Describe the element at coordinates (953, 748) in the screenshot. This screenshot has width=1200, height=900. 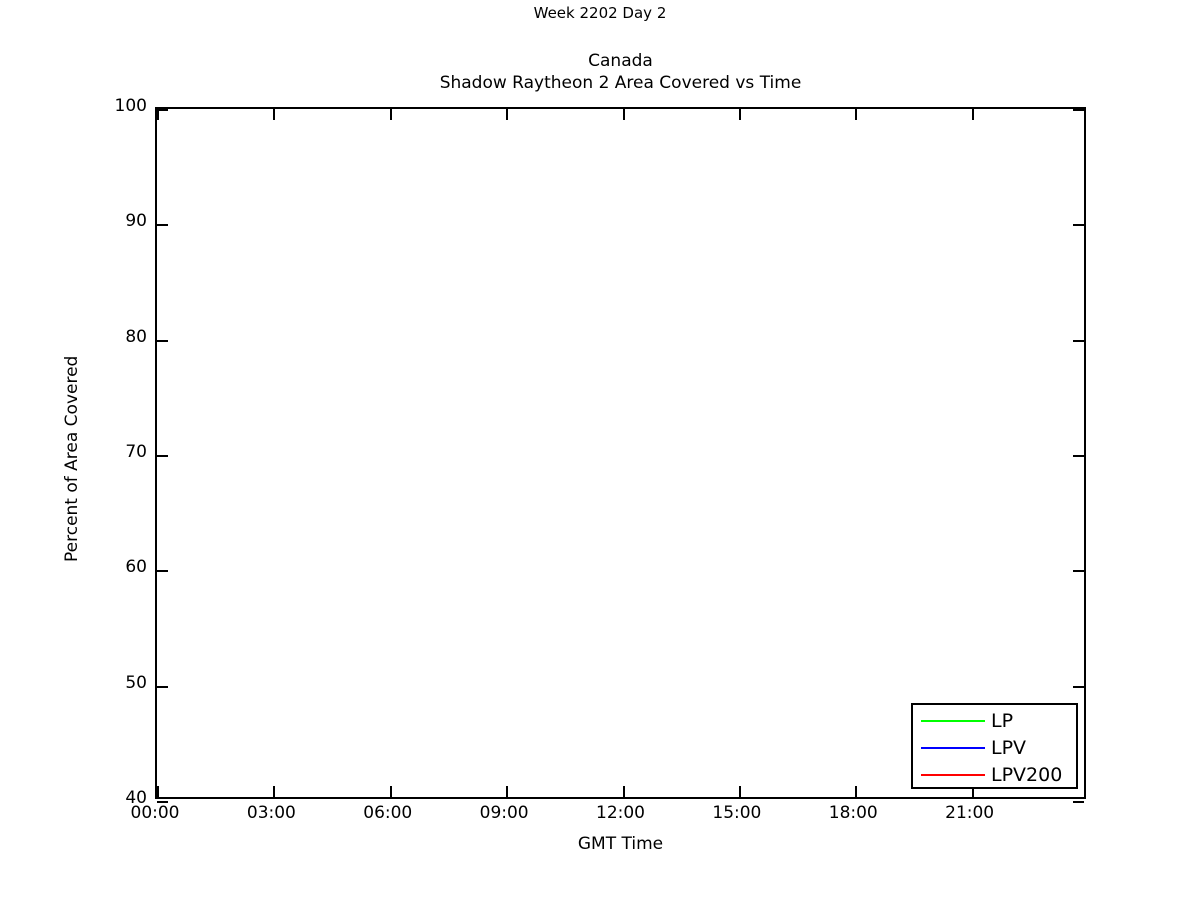
I see `legend-swatch-lpv` at that location.